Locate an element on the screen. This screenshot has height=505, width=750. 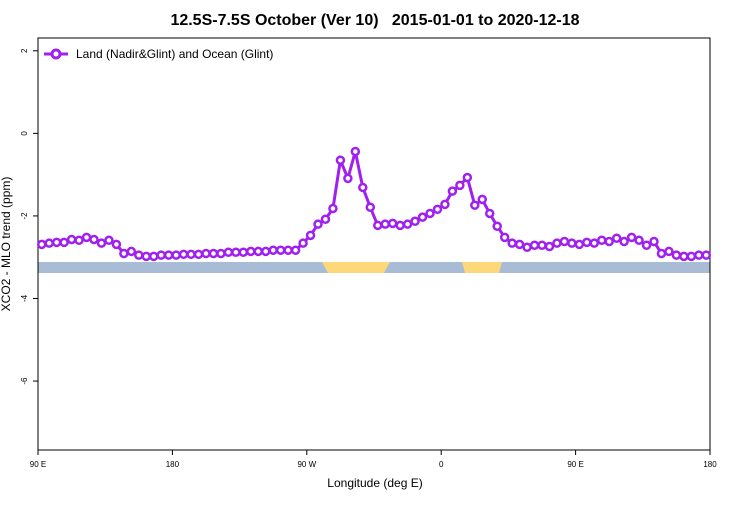
x-tick-label: 0 is located at coordinates (441, 464).